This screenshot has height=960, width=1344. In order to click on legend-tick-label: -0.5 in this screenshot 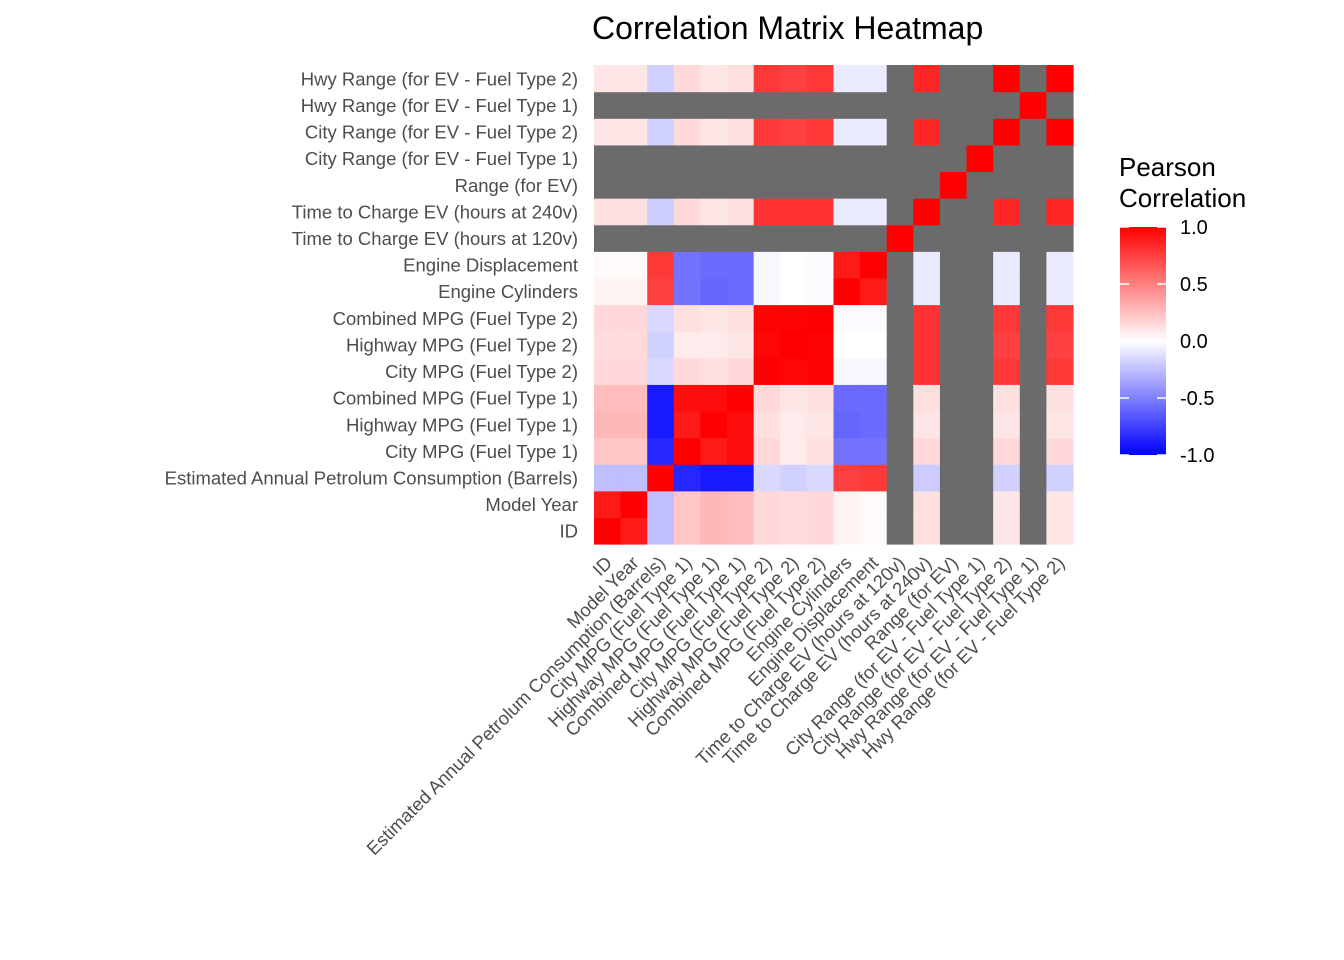, I will do `click(1197, 399)`.